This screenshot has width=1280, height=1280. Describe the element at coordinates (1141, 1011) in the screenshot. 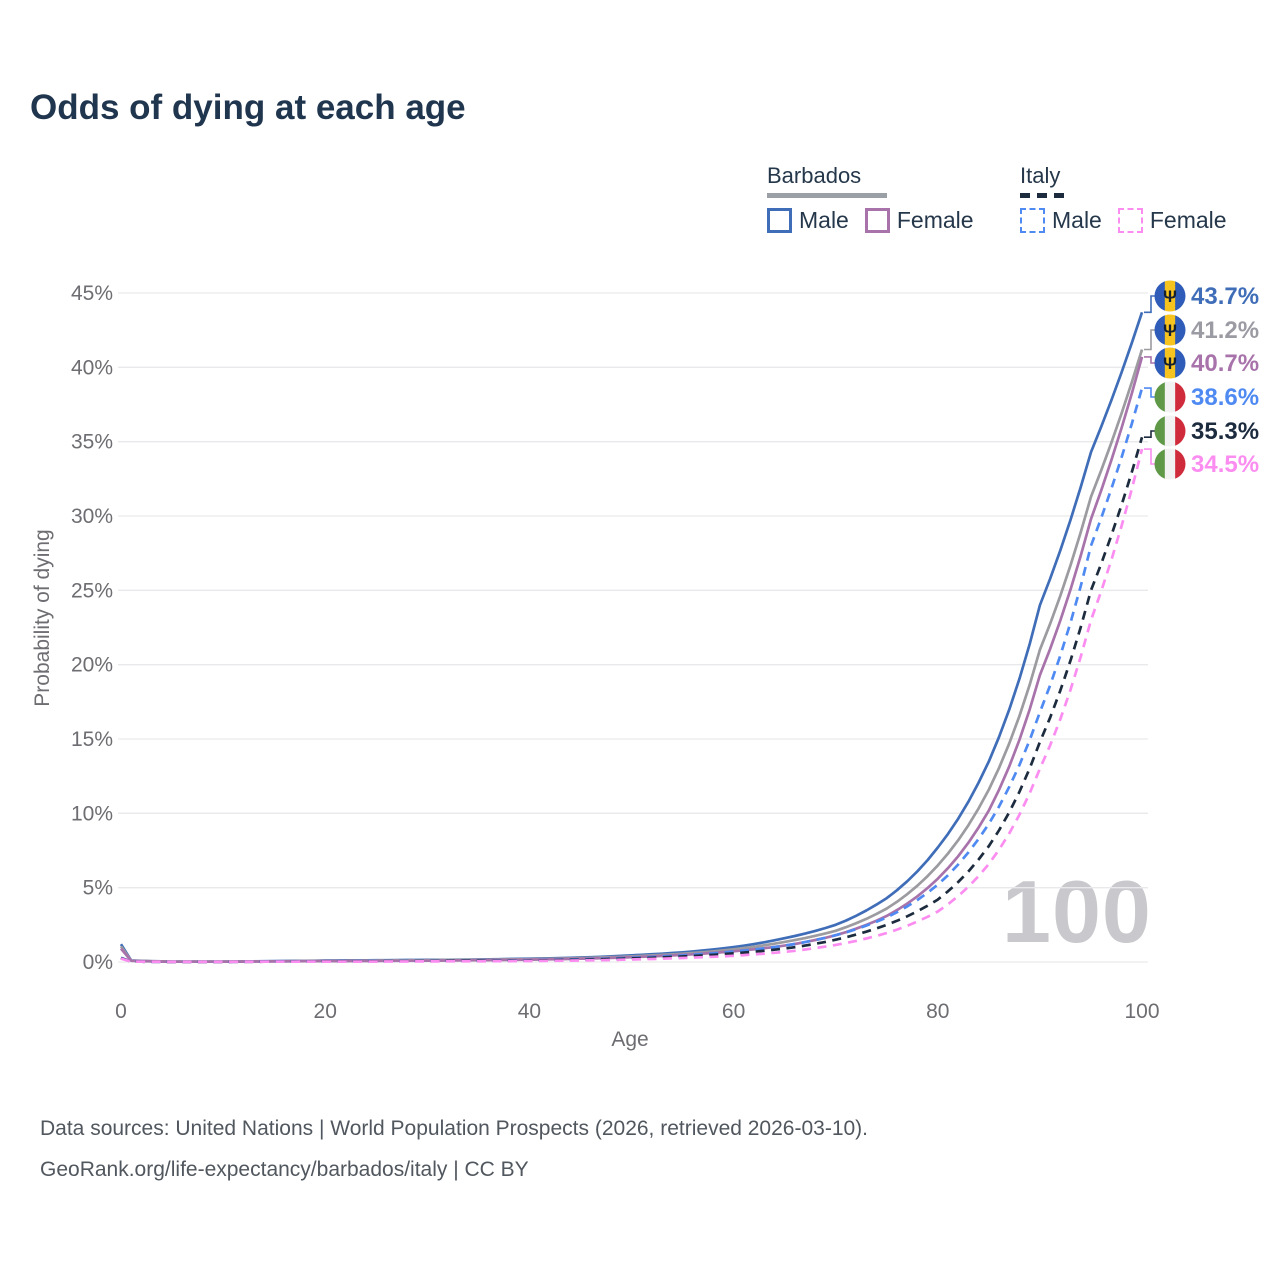

I see `x-tick-label-100: 100` at that location.